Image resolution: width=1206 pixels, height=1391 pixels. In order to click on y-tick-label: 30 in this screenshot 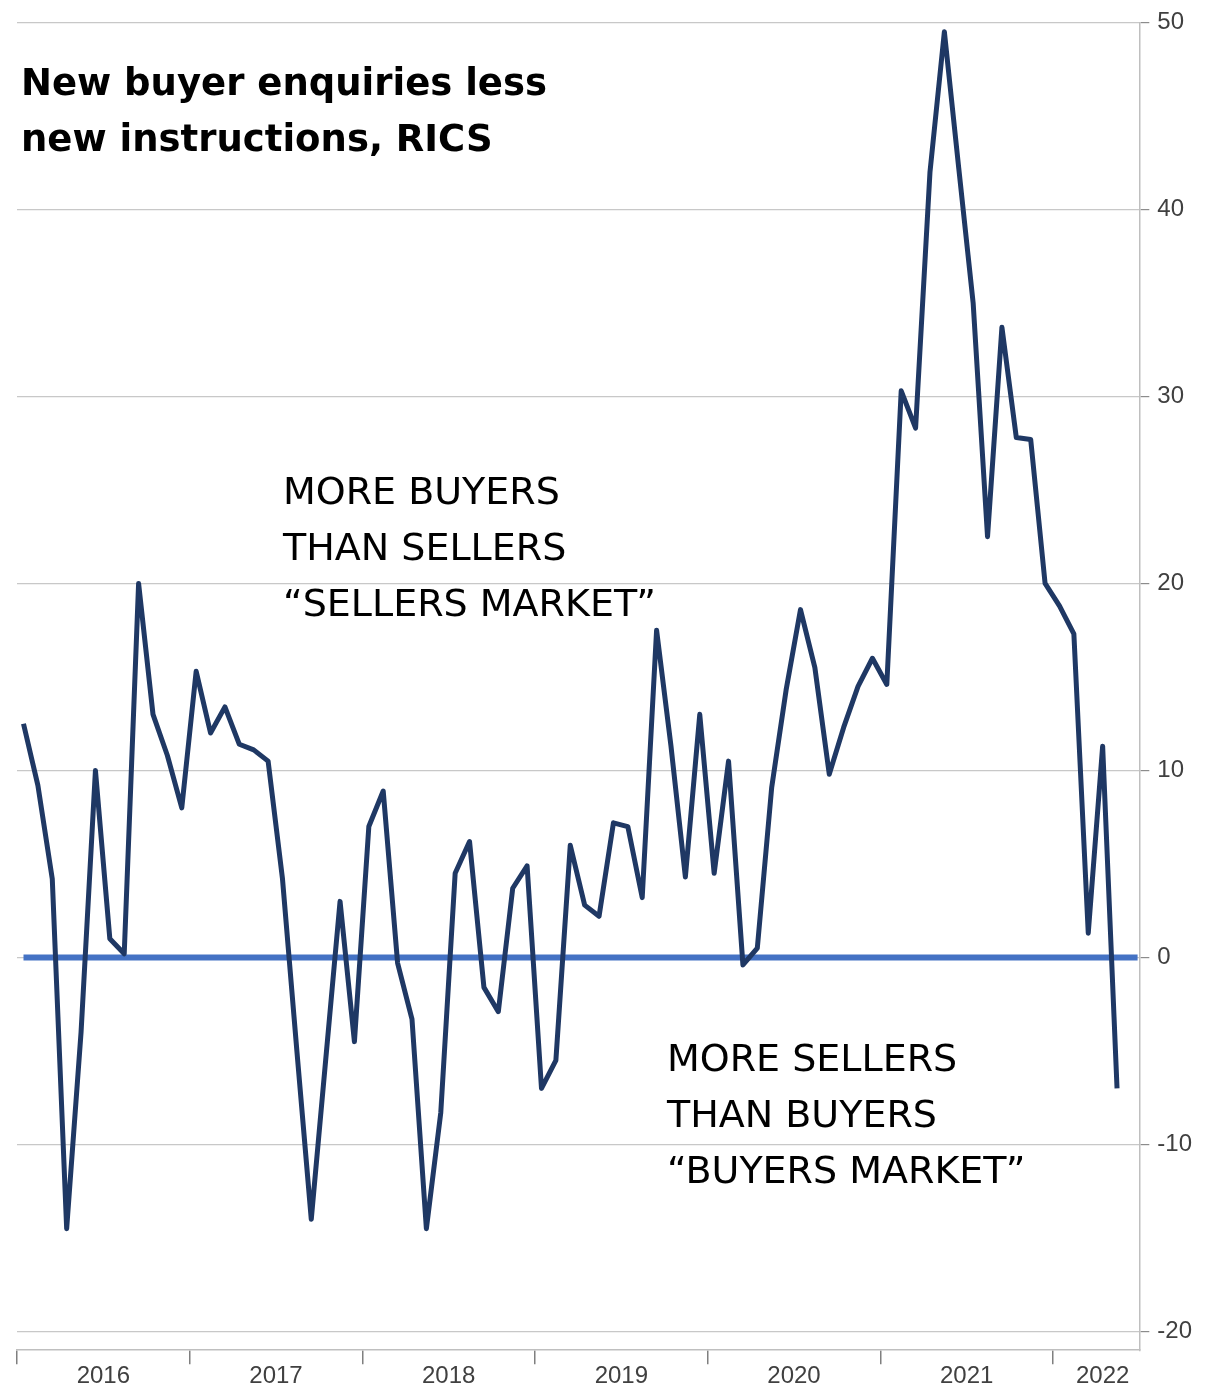, I will do `click(1171, 395)`.